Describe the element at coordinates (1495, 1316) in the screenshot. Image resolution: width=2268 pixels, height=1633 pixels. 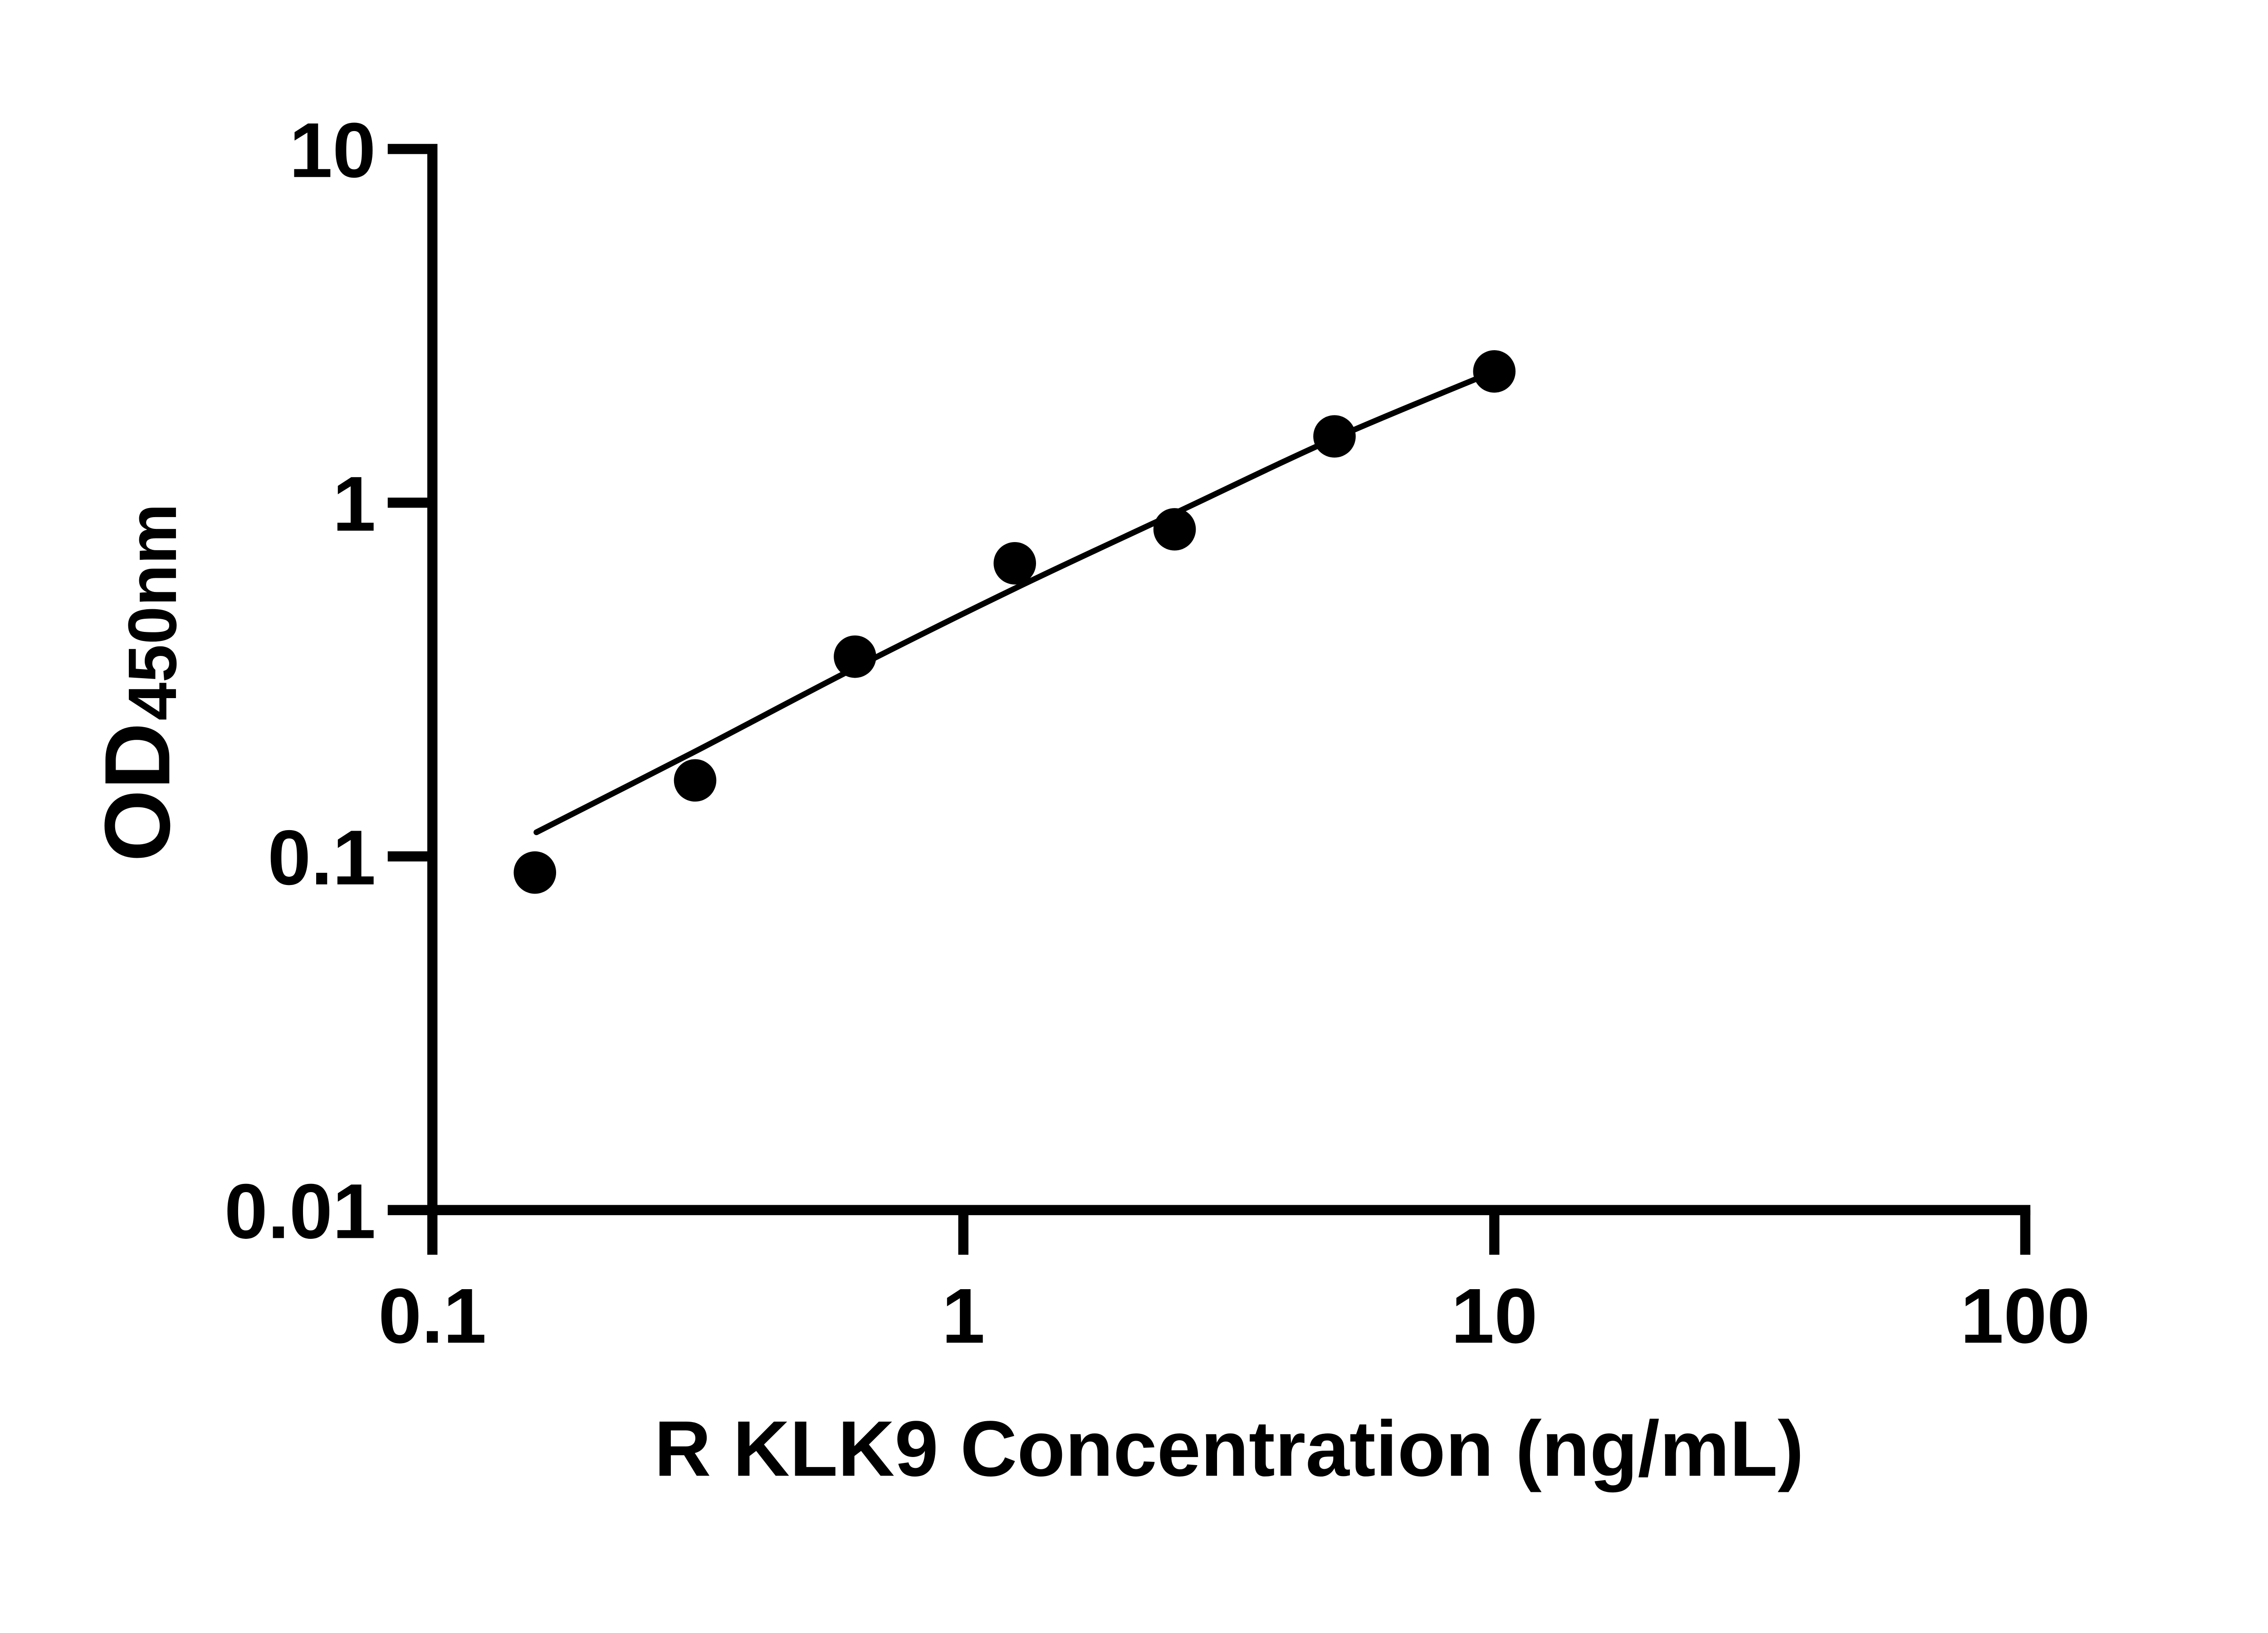
I see `x-tick-label: 10` at that location.